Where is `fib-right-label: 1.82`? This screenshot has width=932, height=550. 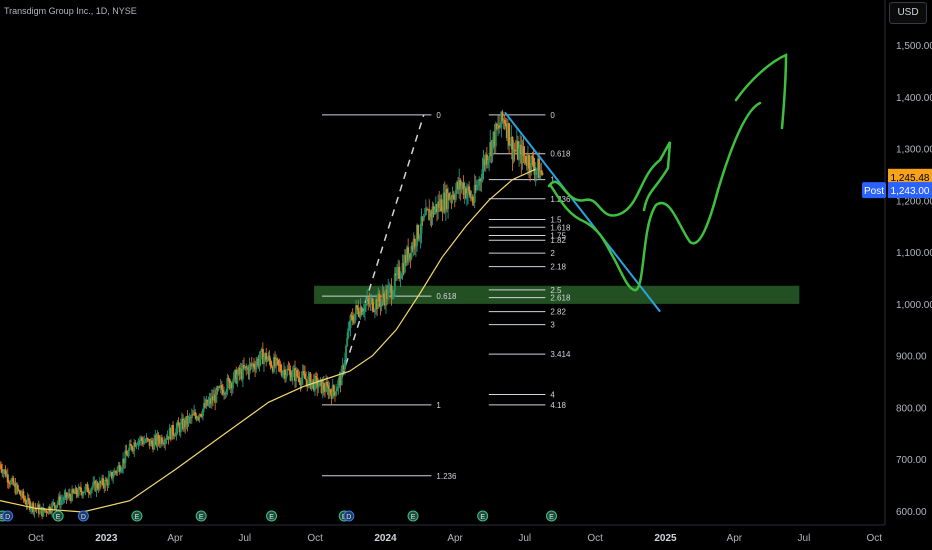
fib-right-label: 1.82 is located at coordinates (558, 240).